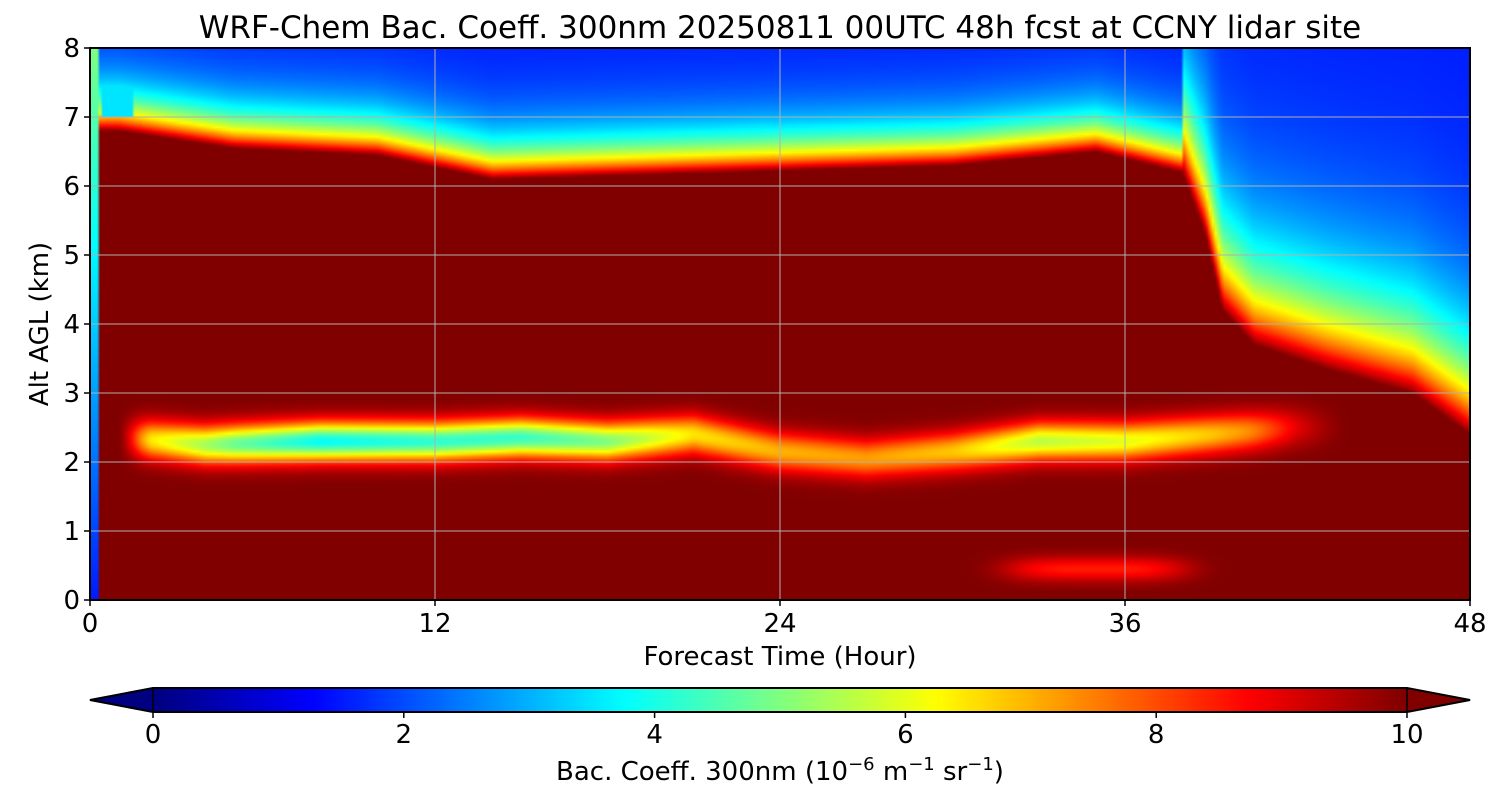 The width and height of the screenshot is (1500, 800). What do you see at coordinates (1156, 735) in the screenshot?
I see `colorbar-tick-label: 8` at bounding box center [1156, 735].